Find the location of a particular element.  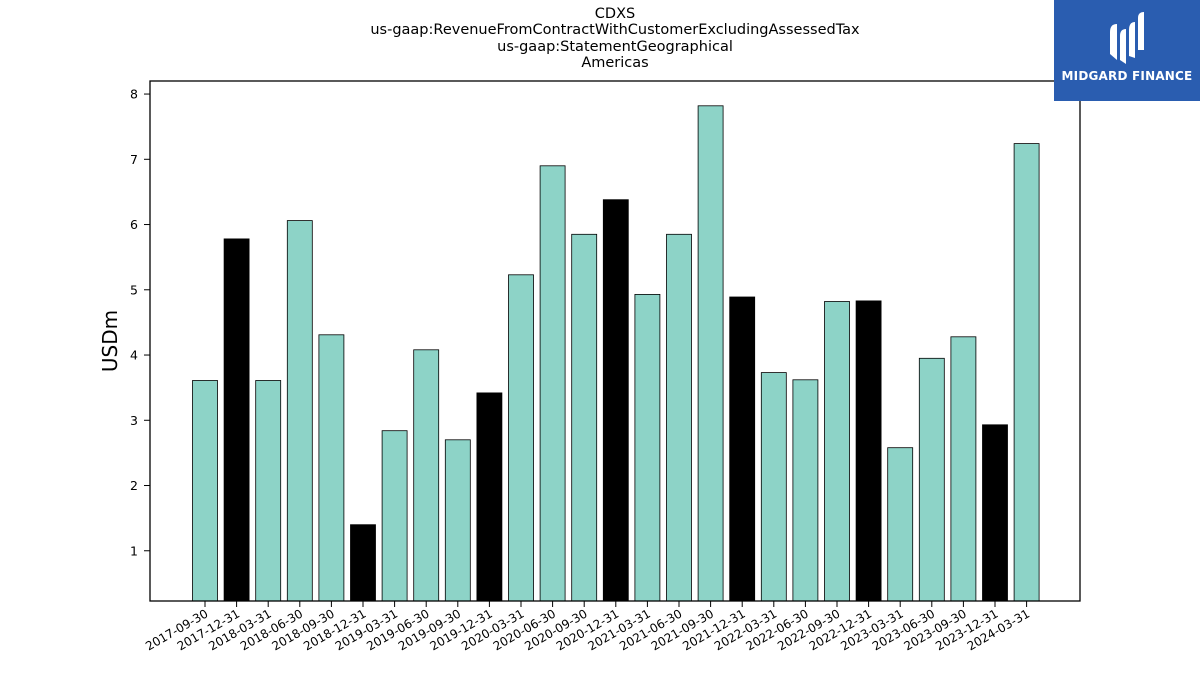

y-tick-label: 6 is located at coordinates (134, 224).